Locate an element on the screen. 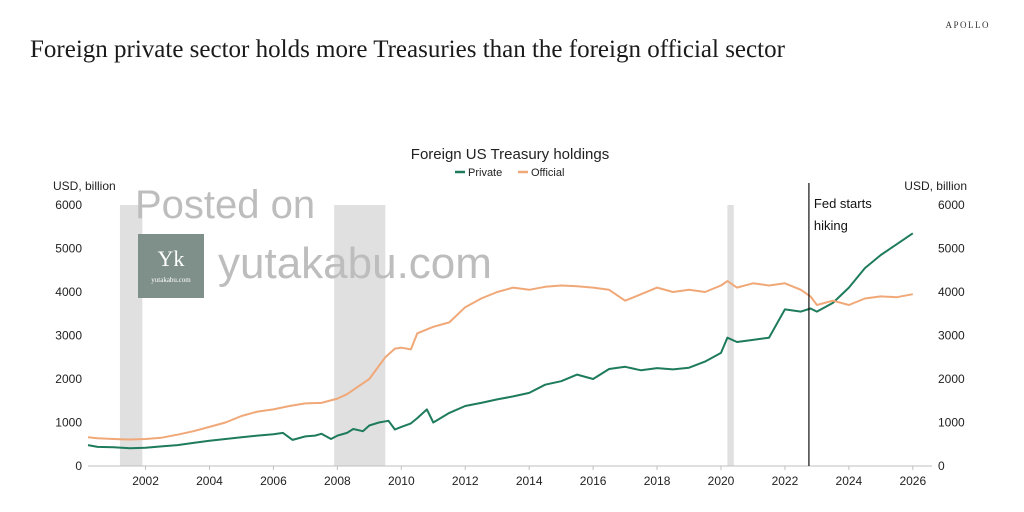 The height and width of the screenshot is (512, 1024). y-tick-right-2000: 2000 is located at coordinates (951, 379).